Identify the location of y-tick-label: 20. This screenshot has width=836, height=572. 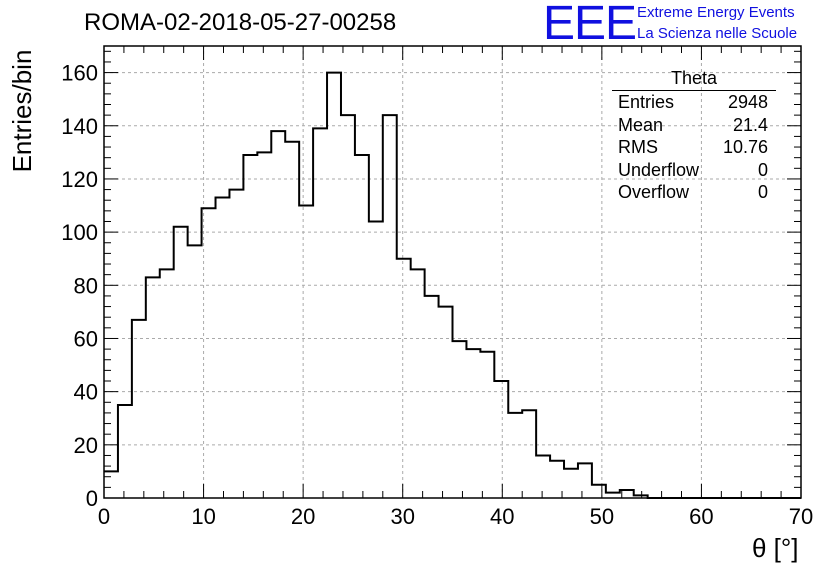
(86, 445).